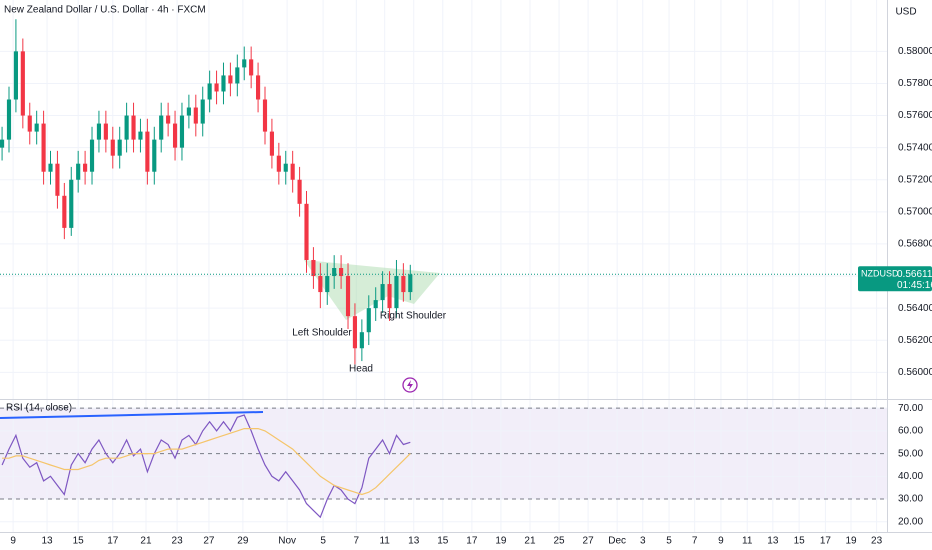  I want to click on y-tick-label: 0.57400, so click(915, 147).